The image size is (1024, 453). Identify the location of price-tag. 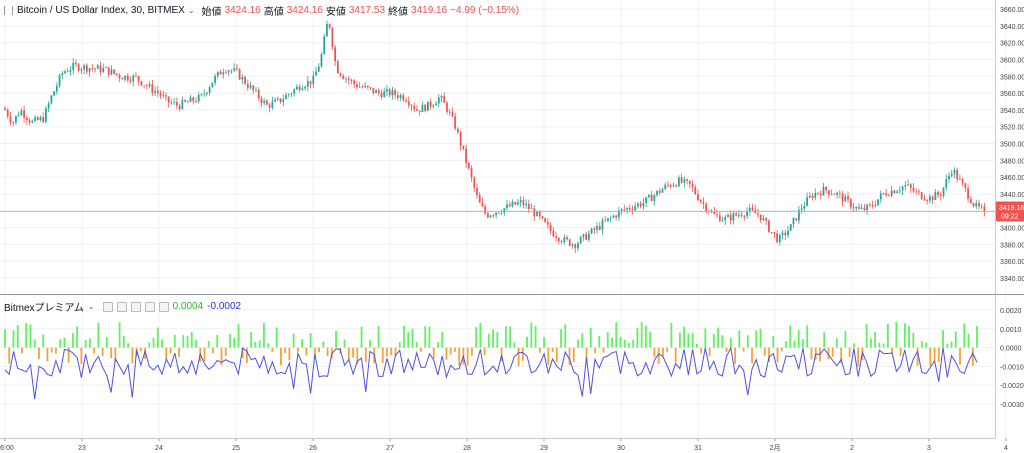
(1010, 211).